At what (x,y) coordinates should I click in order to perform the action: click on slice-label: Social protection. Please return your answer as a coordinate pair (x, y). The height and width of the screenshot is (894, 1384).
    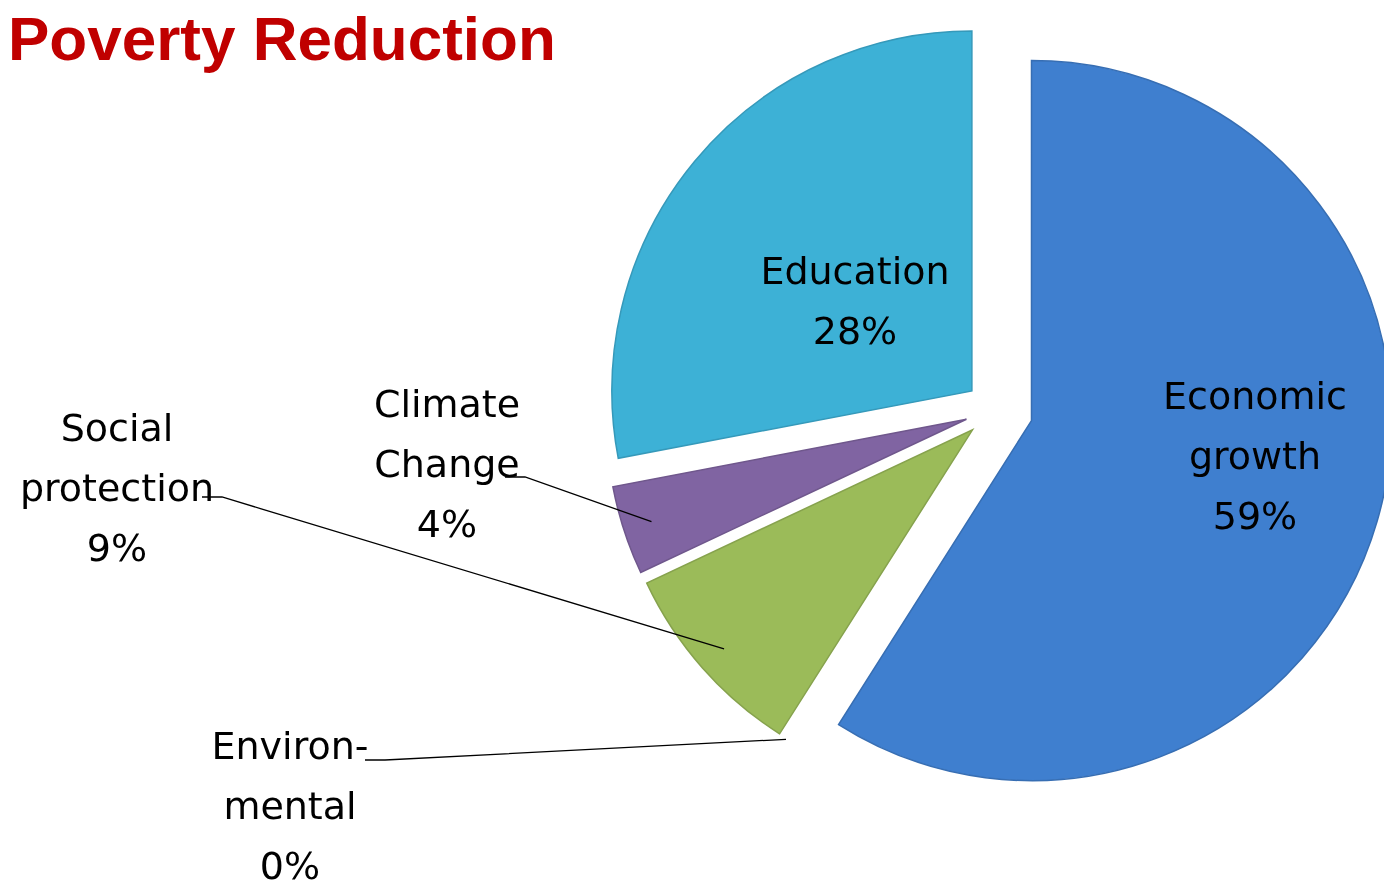
    Looking at the image, I should click on (117, 458).